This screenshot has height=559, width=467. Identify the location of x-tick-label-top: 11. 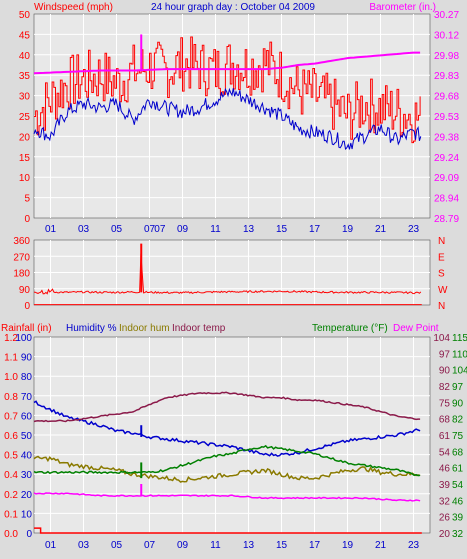
(215, 229).